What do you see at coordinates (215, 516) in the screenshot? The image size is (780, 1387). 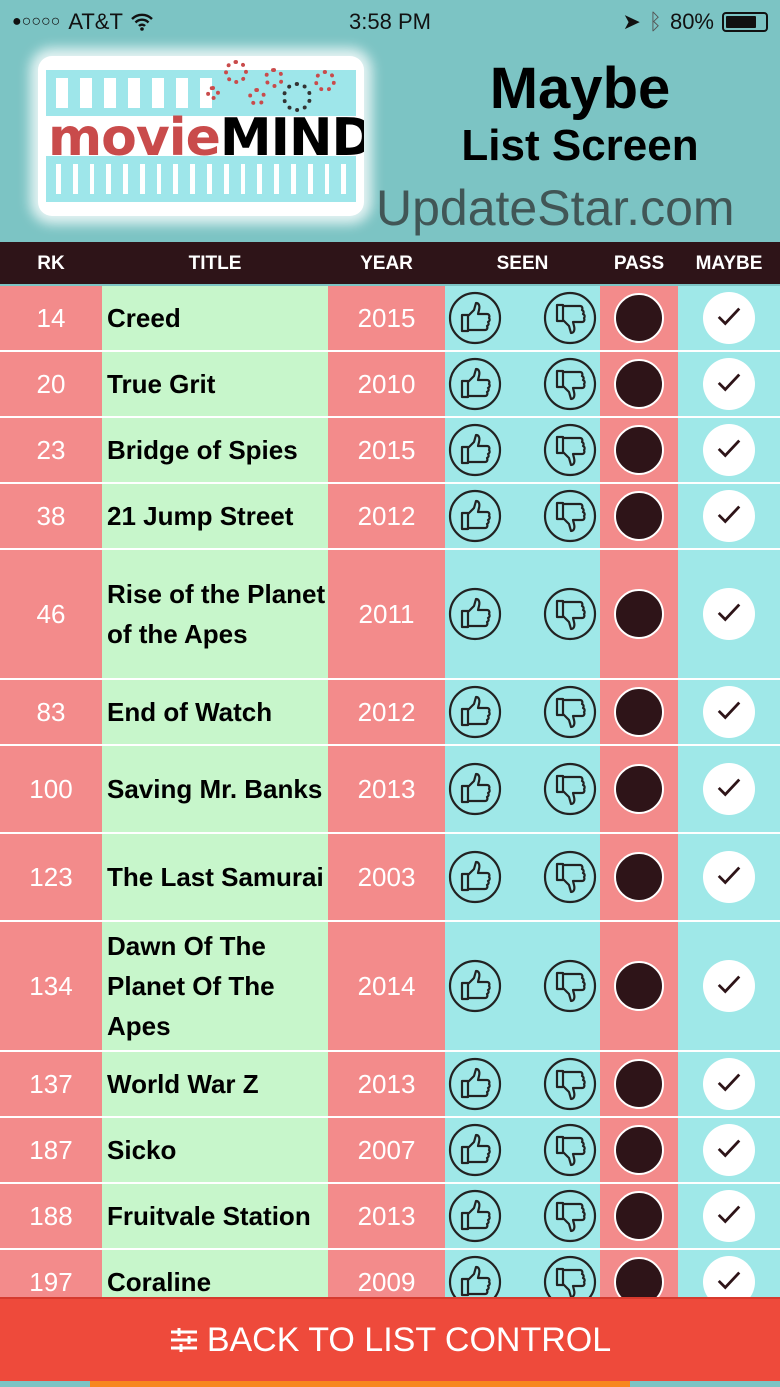 I see `movie-title: 21 Jump Street` at bounding box center [215, 516].